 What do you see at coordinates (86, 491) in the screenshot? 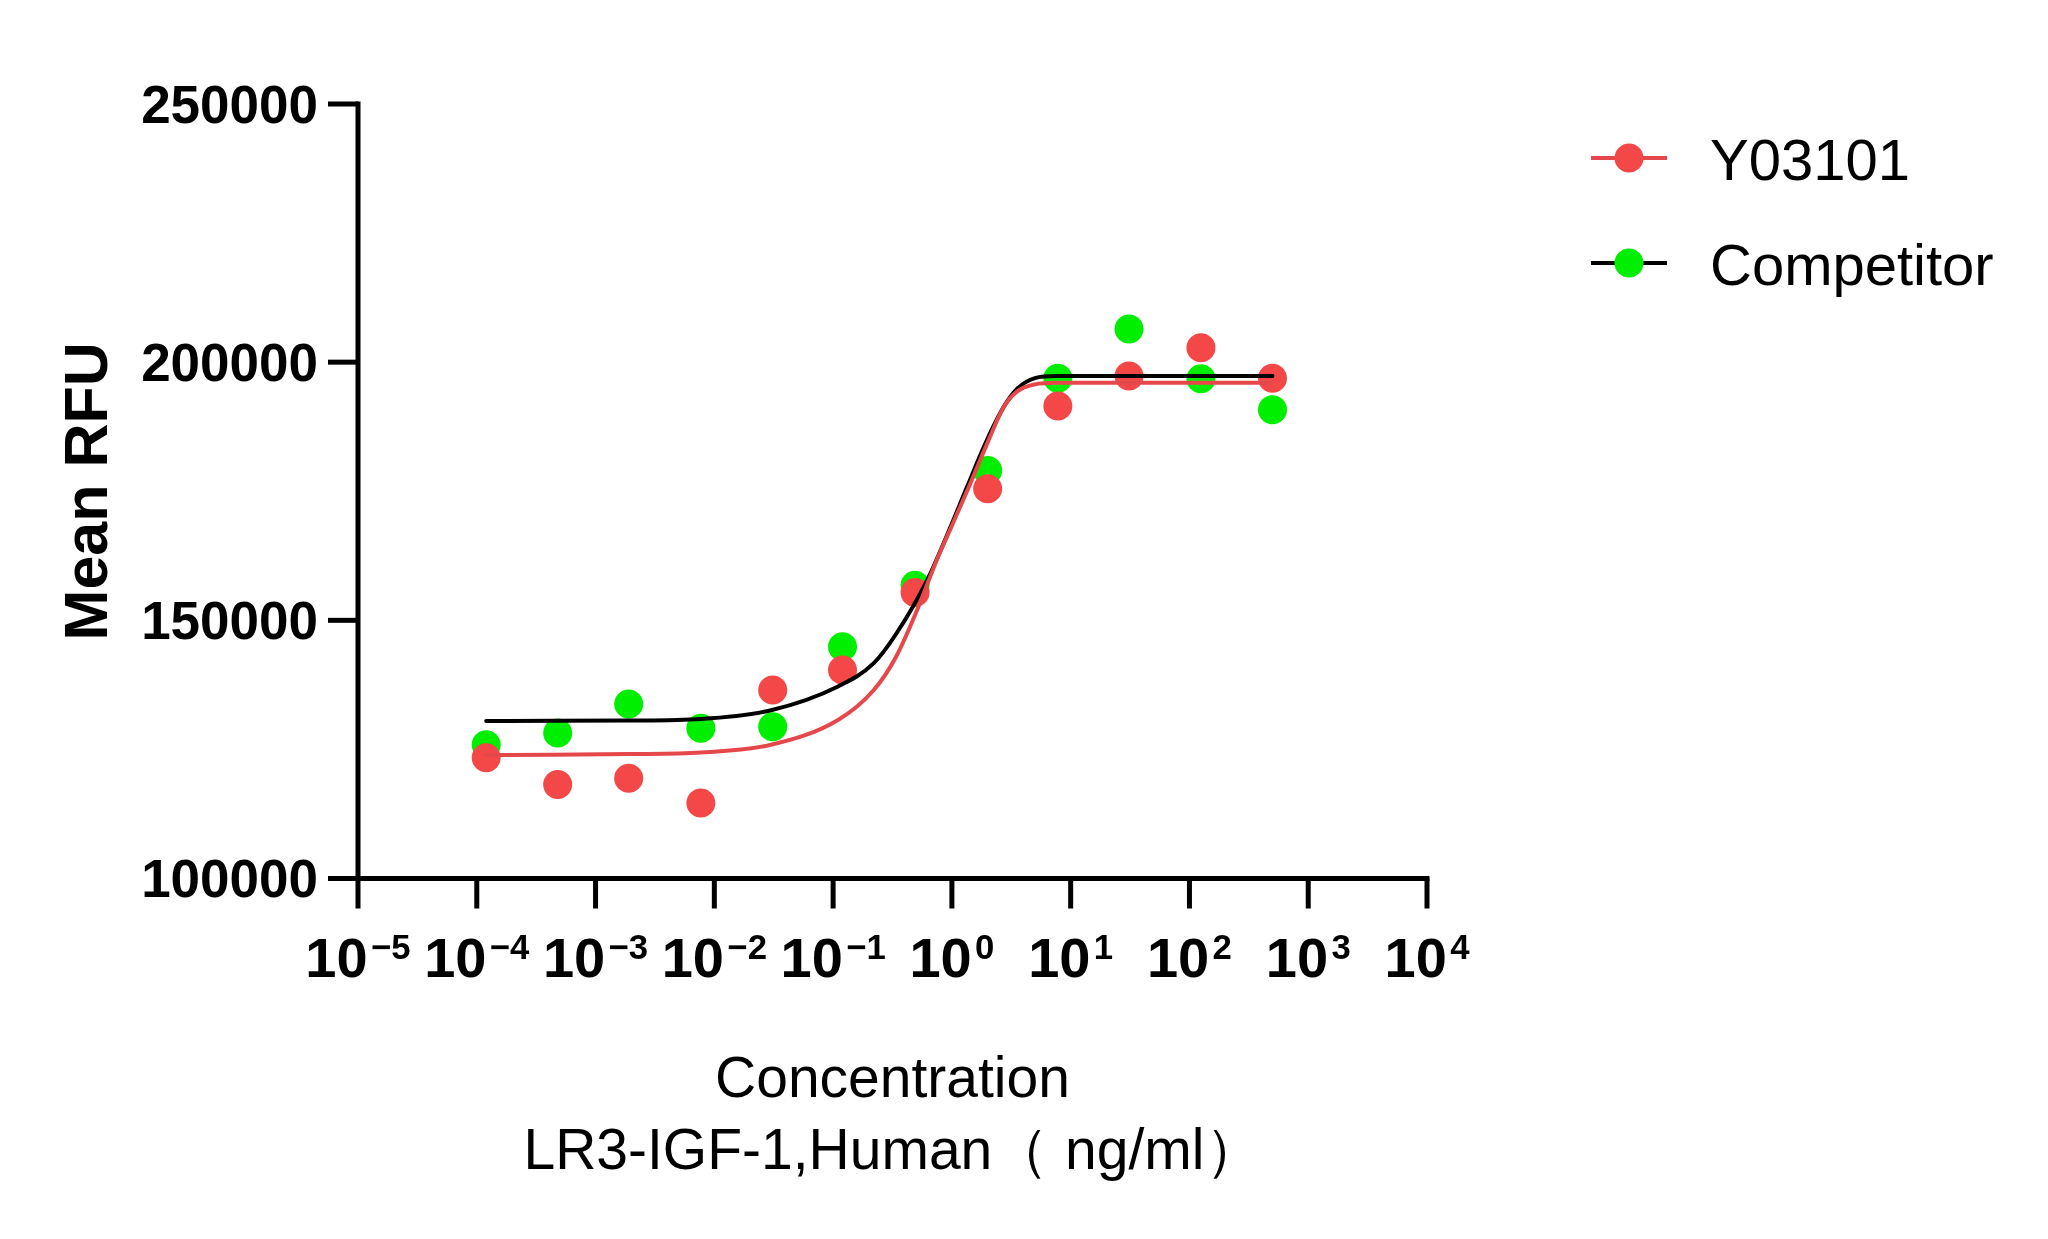
I see `y-axis-title: Mean RFU` at bounding box center [86, 491].